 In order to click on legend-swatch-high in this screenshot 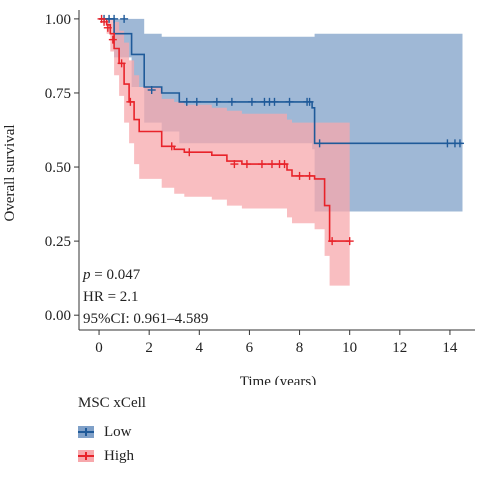, I will do `click(86, 456)`.